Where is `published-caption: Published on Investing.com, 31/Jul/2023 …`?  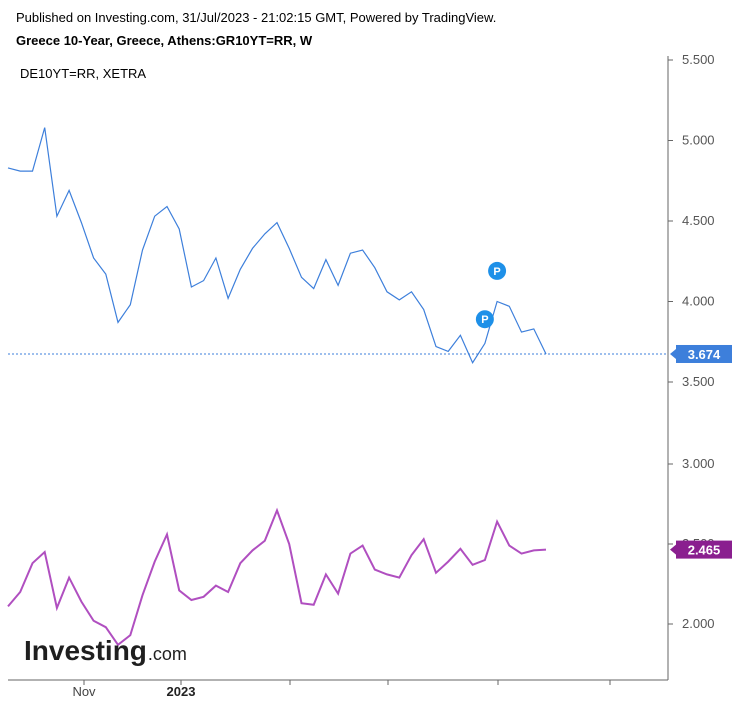 published-caption: Published on Investing.com, 31/Jul/2023 … is located at coordinates (256, 17).